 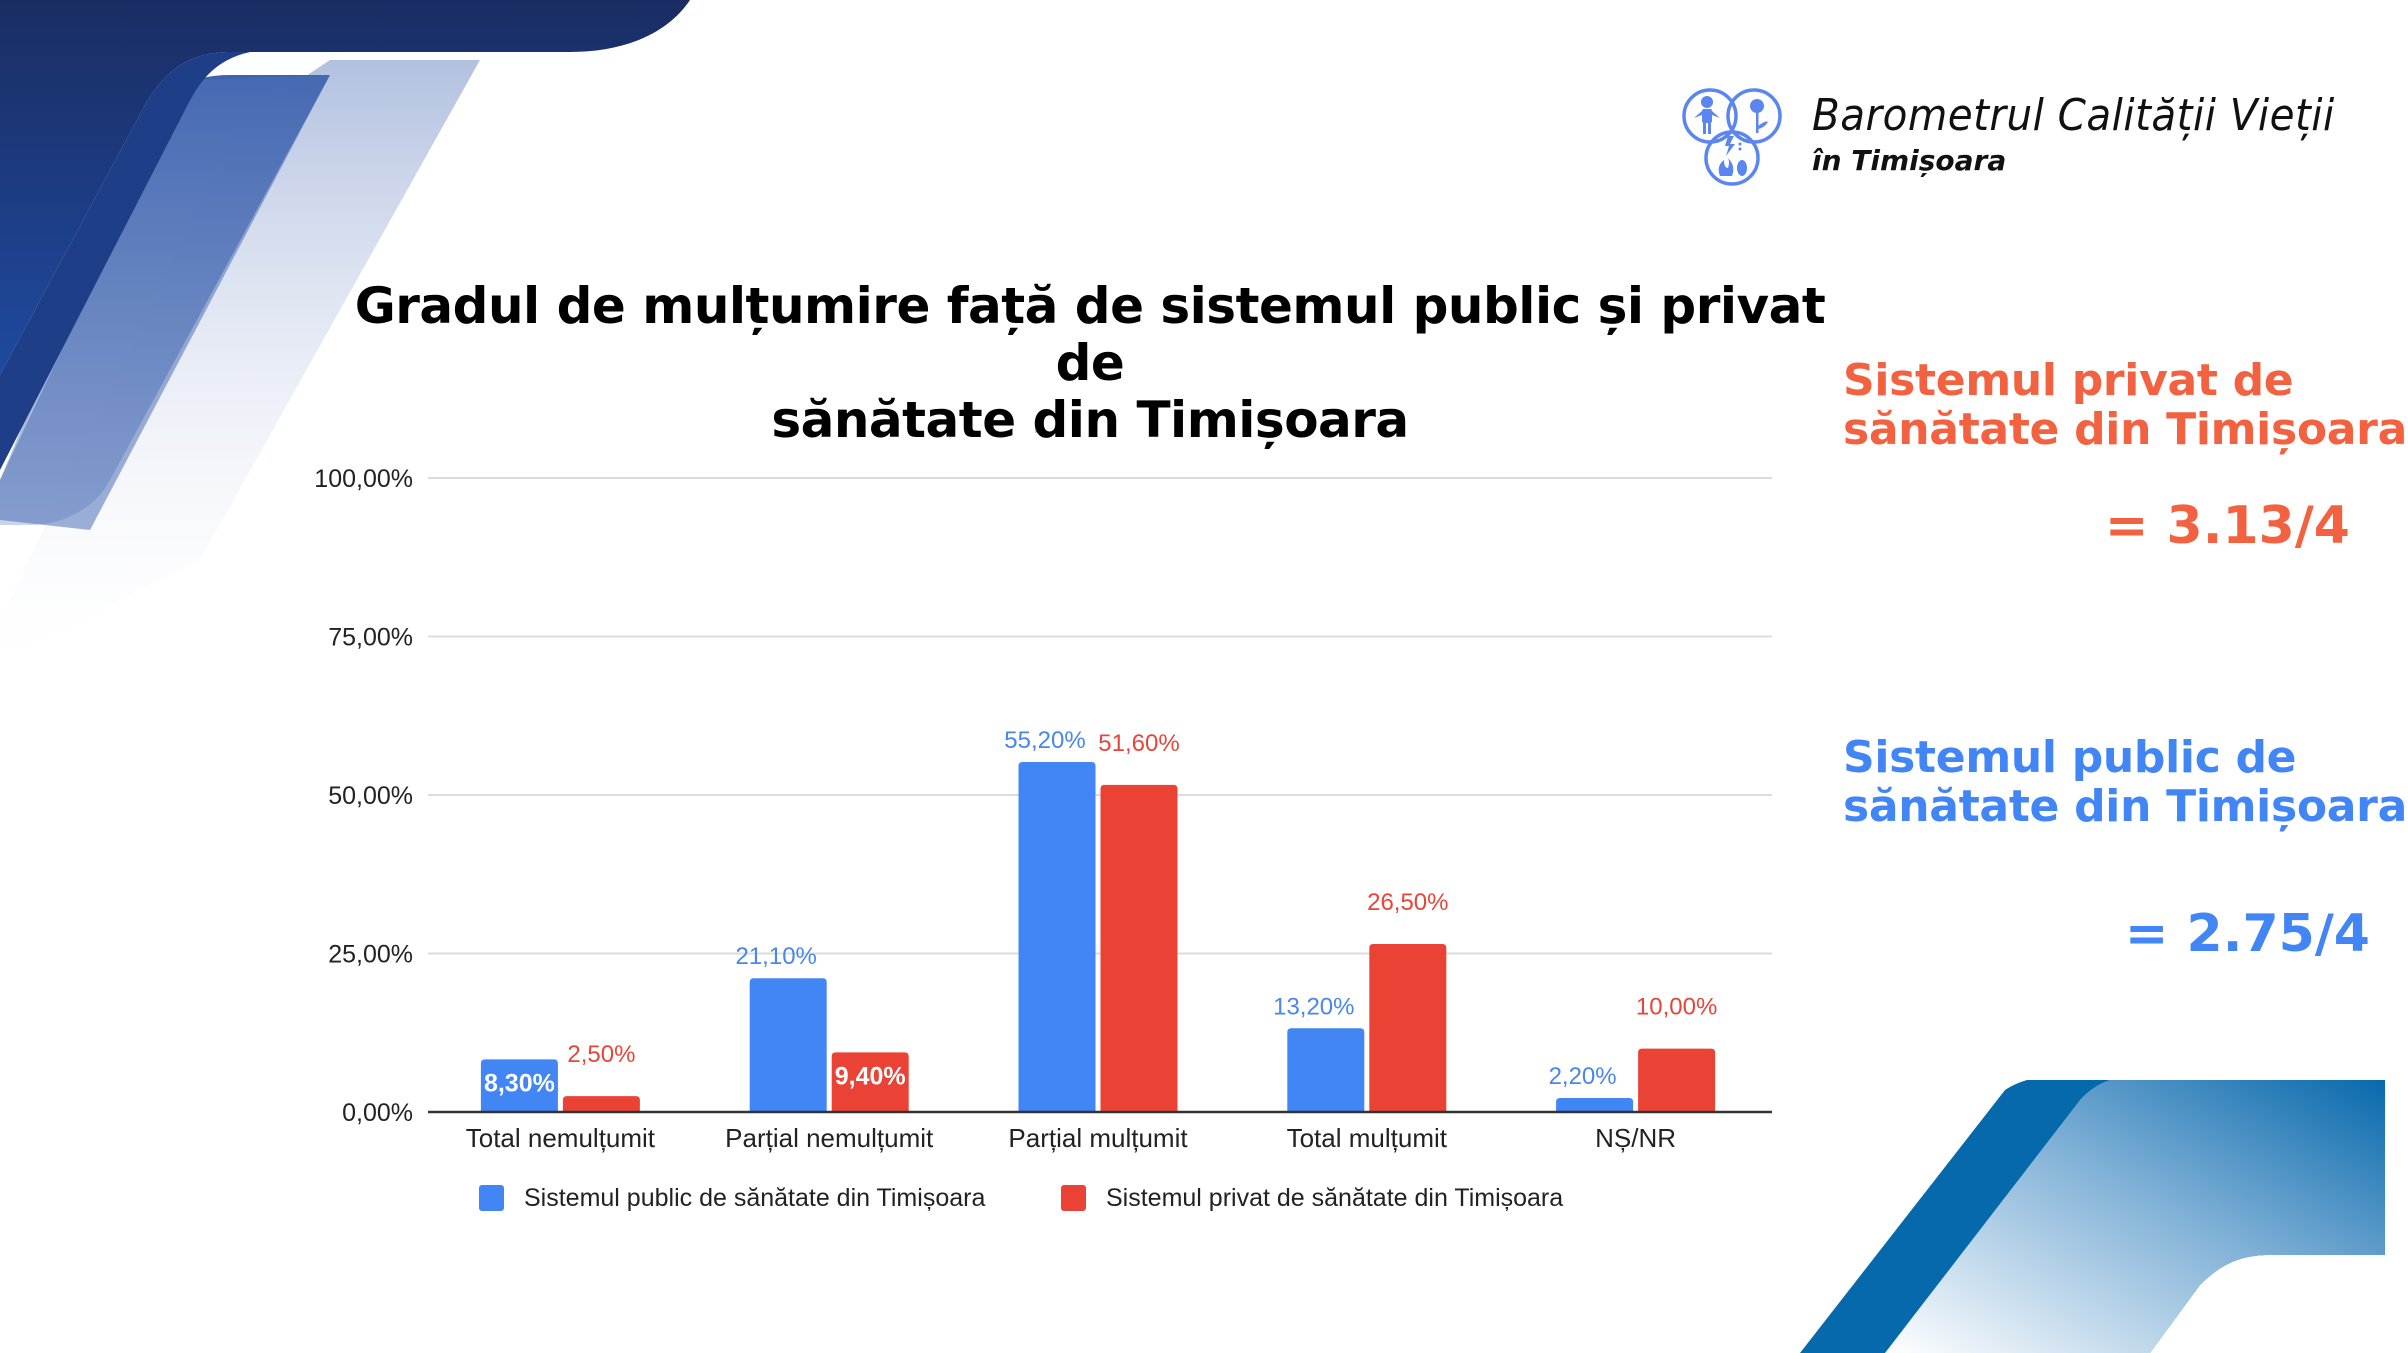 I want to click on y-tick-label: 100,00%, so click(x=363, y=479).